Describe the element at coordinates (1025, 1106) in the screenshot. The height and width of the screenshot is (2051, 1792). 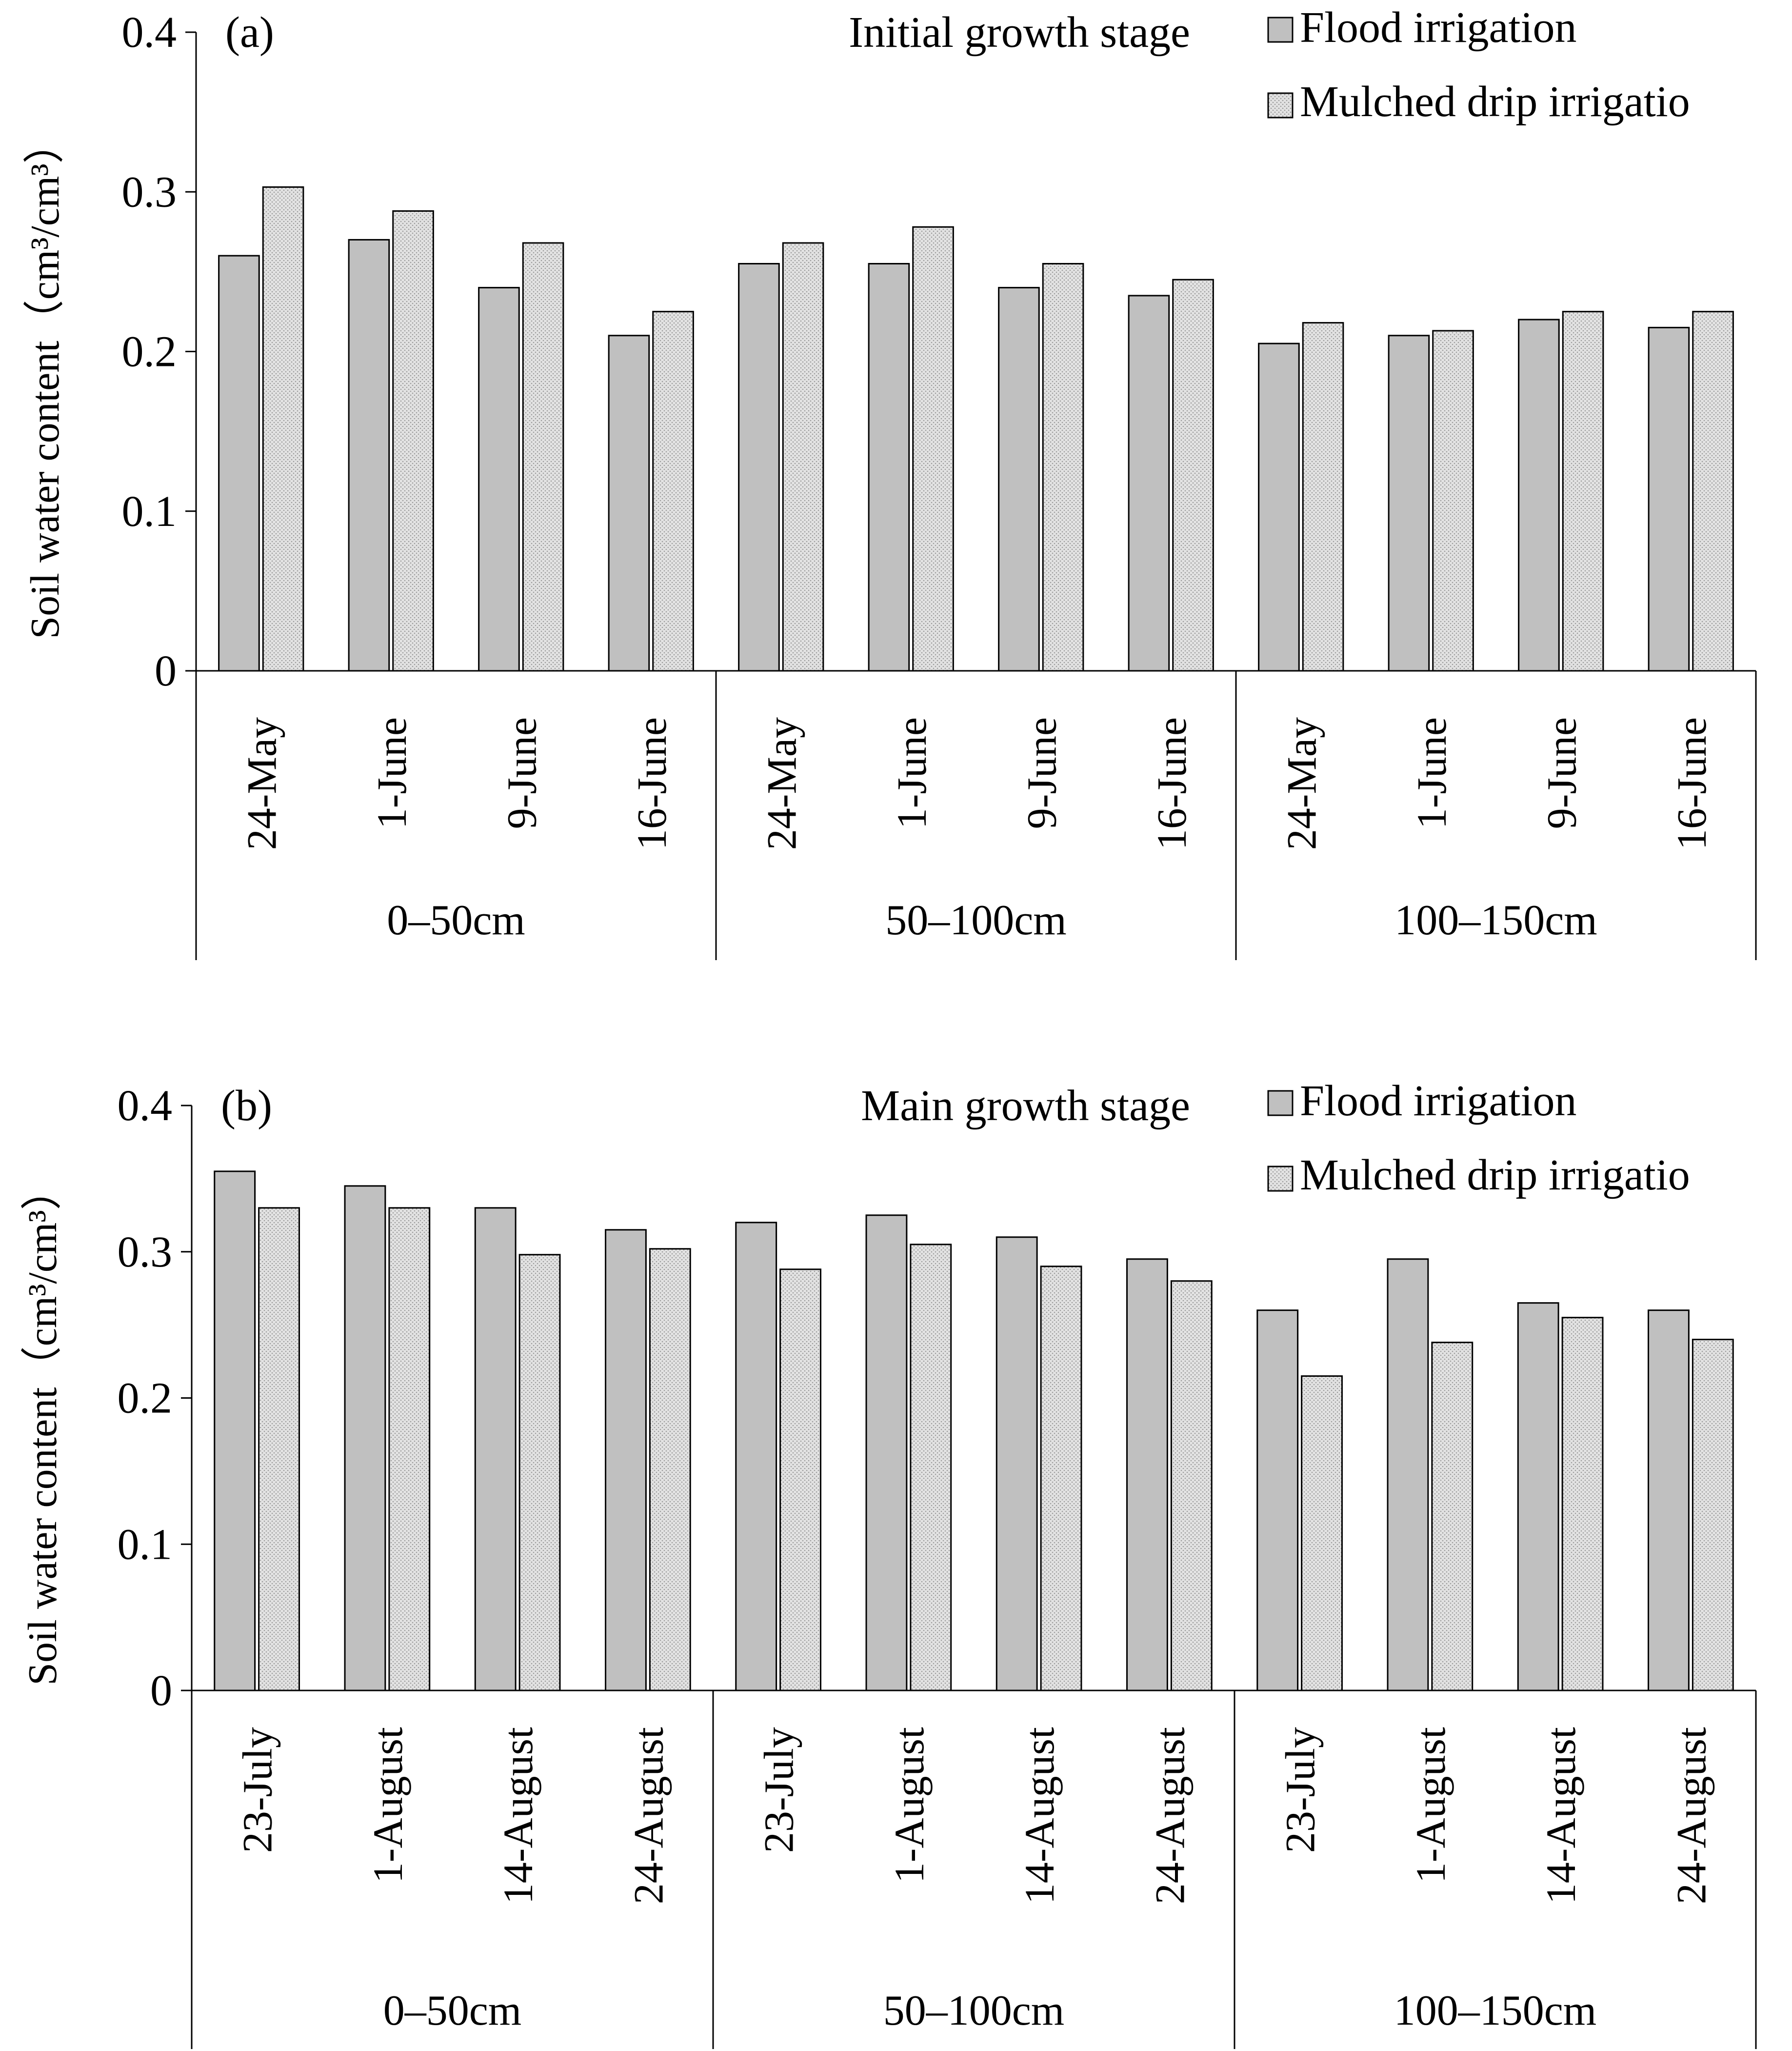
I see `chart-title: Main growth stage` at that location.